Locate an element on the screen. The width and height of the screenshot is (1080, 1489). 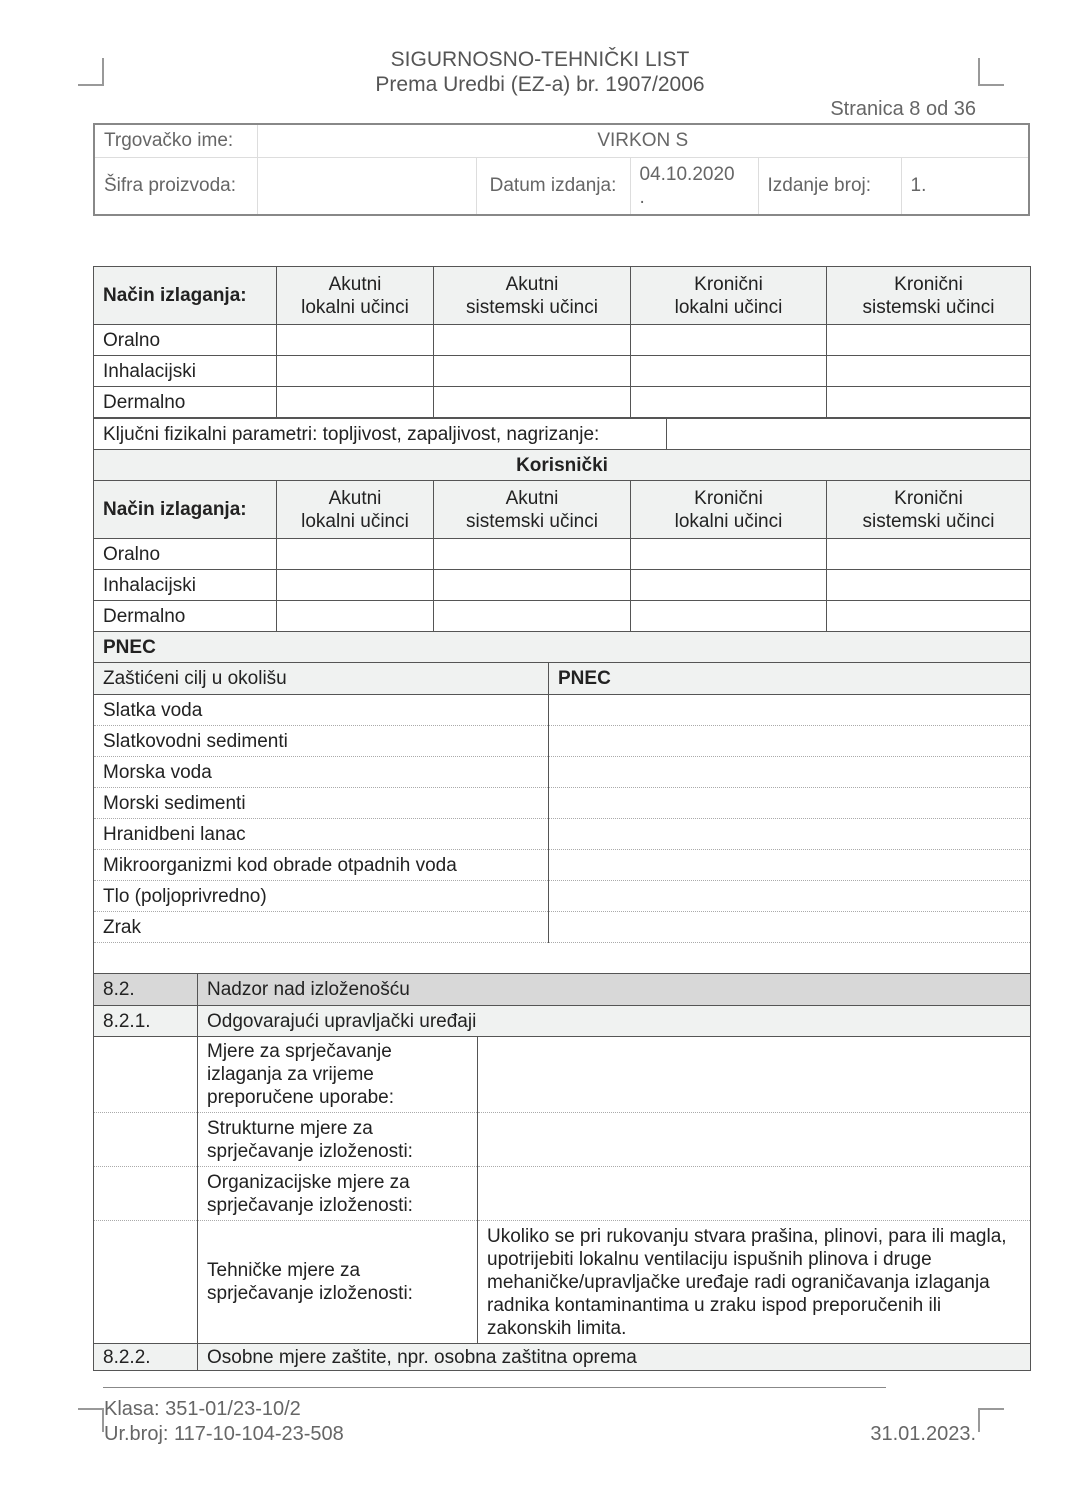
section-number: 8.2.2. is located at coordinates (145, 1357).